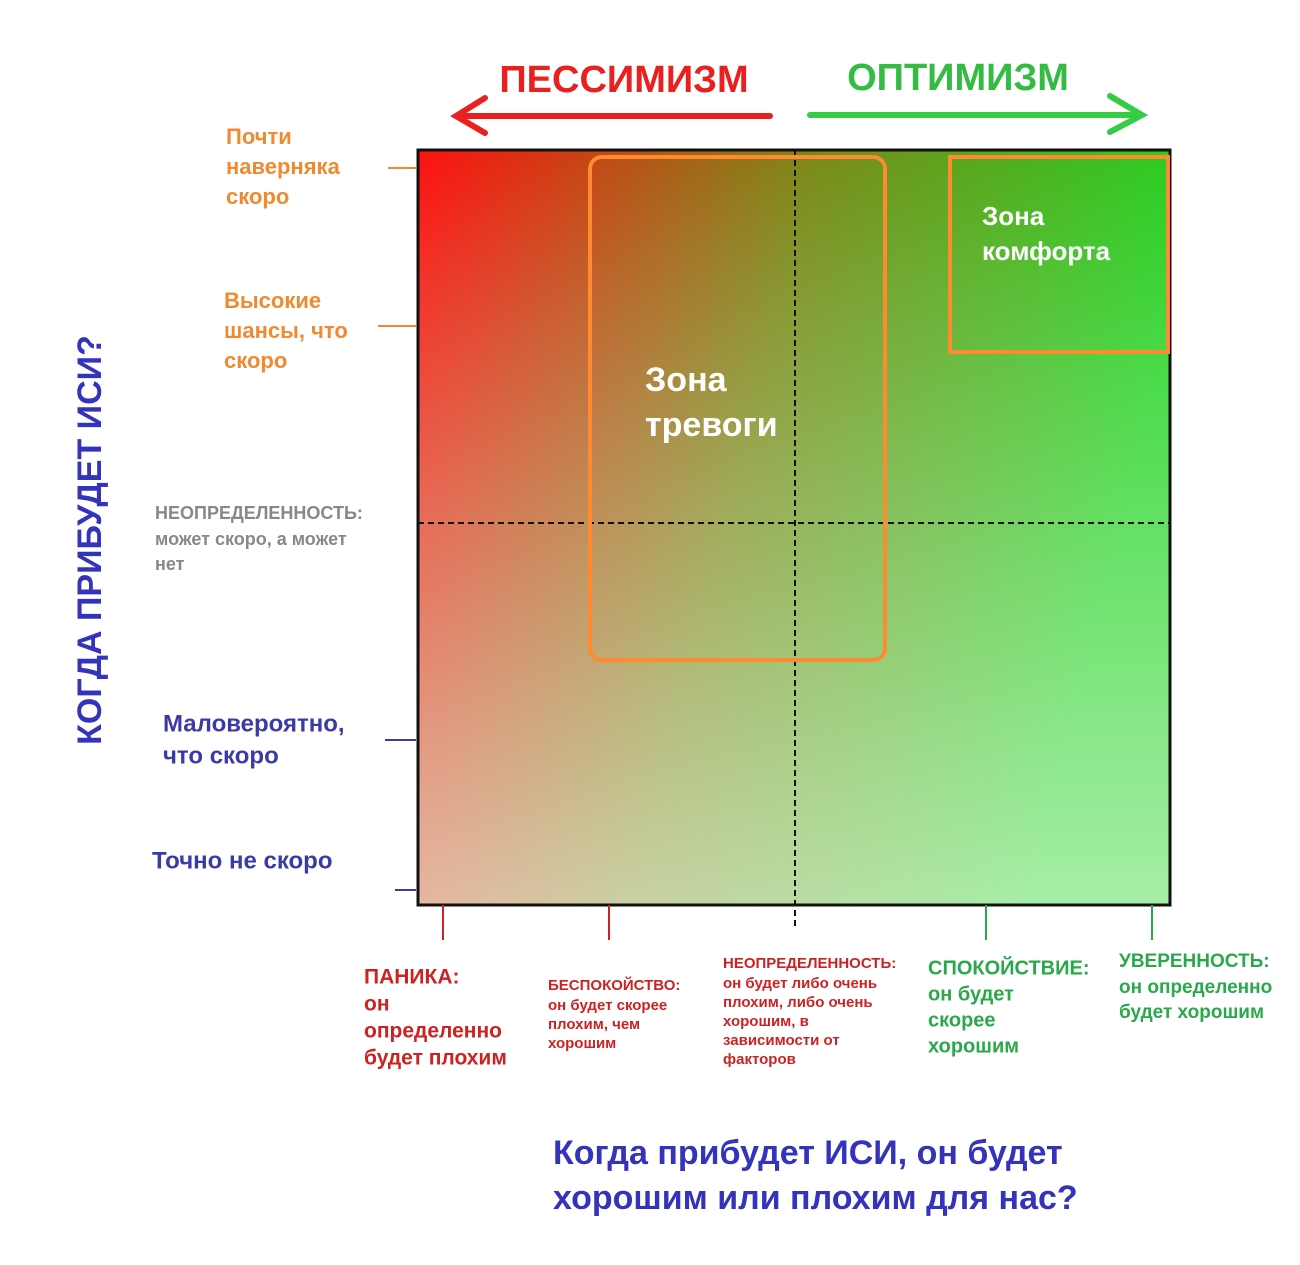 This screenshot has width=1300, height=1265. What do you see at coordinates (808, 1153) in the screenshot?
I see `x-axis-title: Когда прибудет ИСИ, он будет` at bounding box center [808, 1153].